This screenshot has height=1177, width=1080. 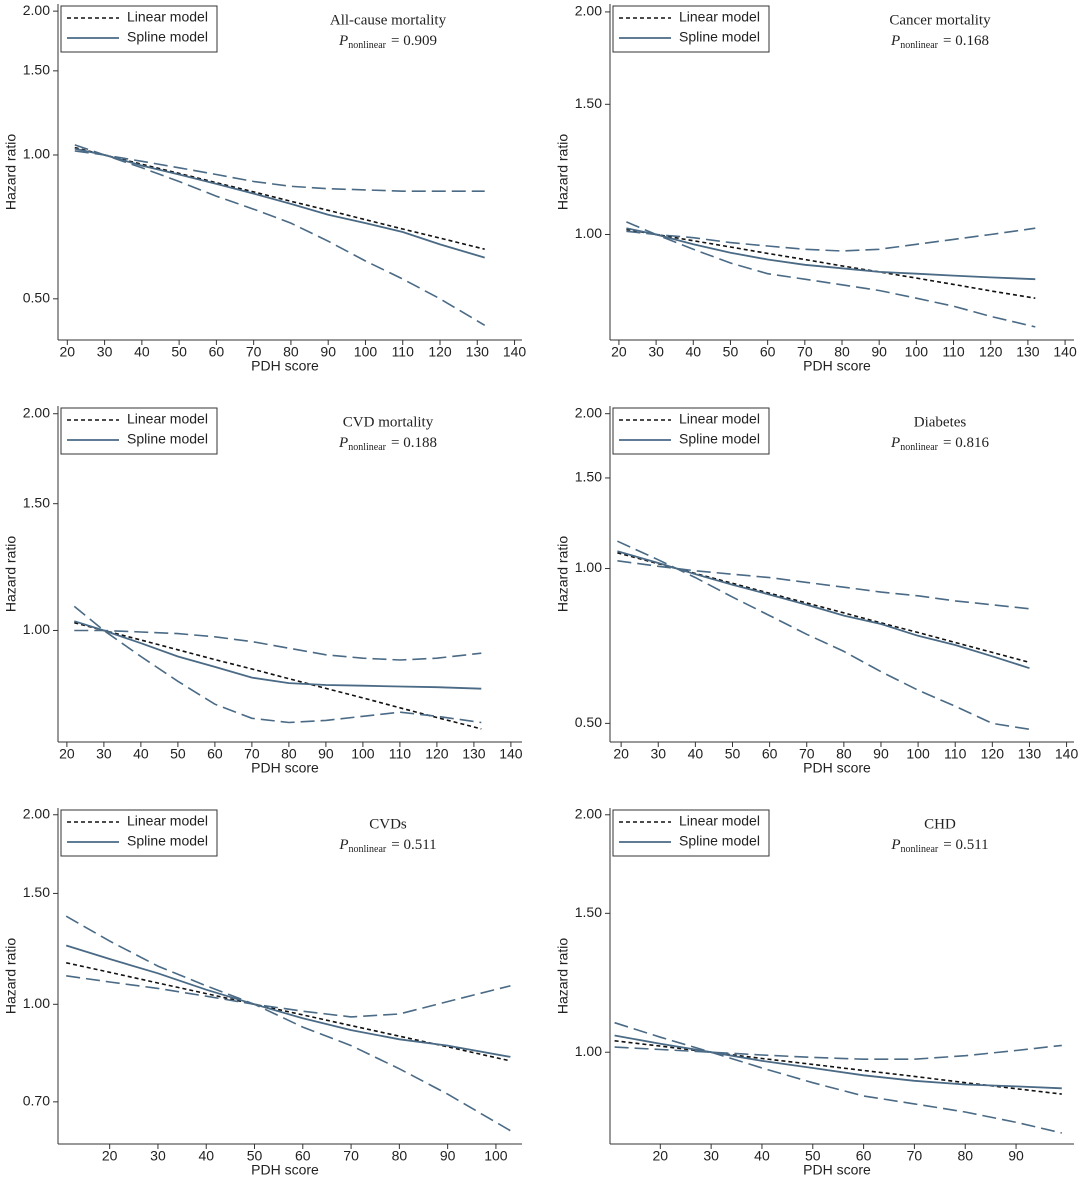 What do you see at coordinates (388, 422) in the screenshot?
I see `panel-title: CVD mortality` at bounding box center [388, 422].